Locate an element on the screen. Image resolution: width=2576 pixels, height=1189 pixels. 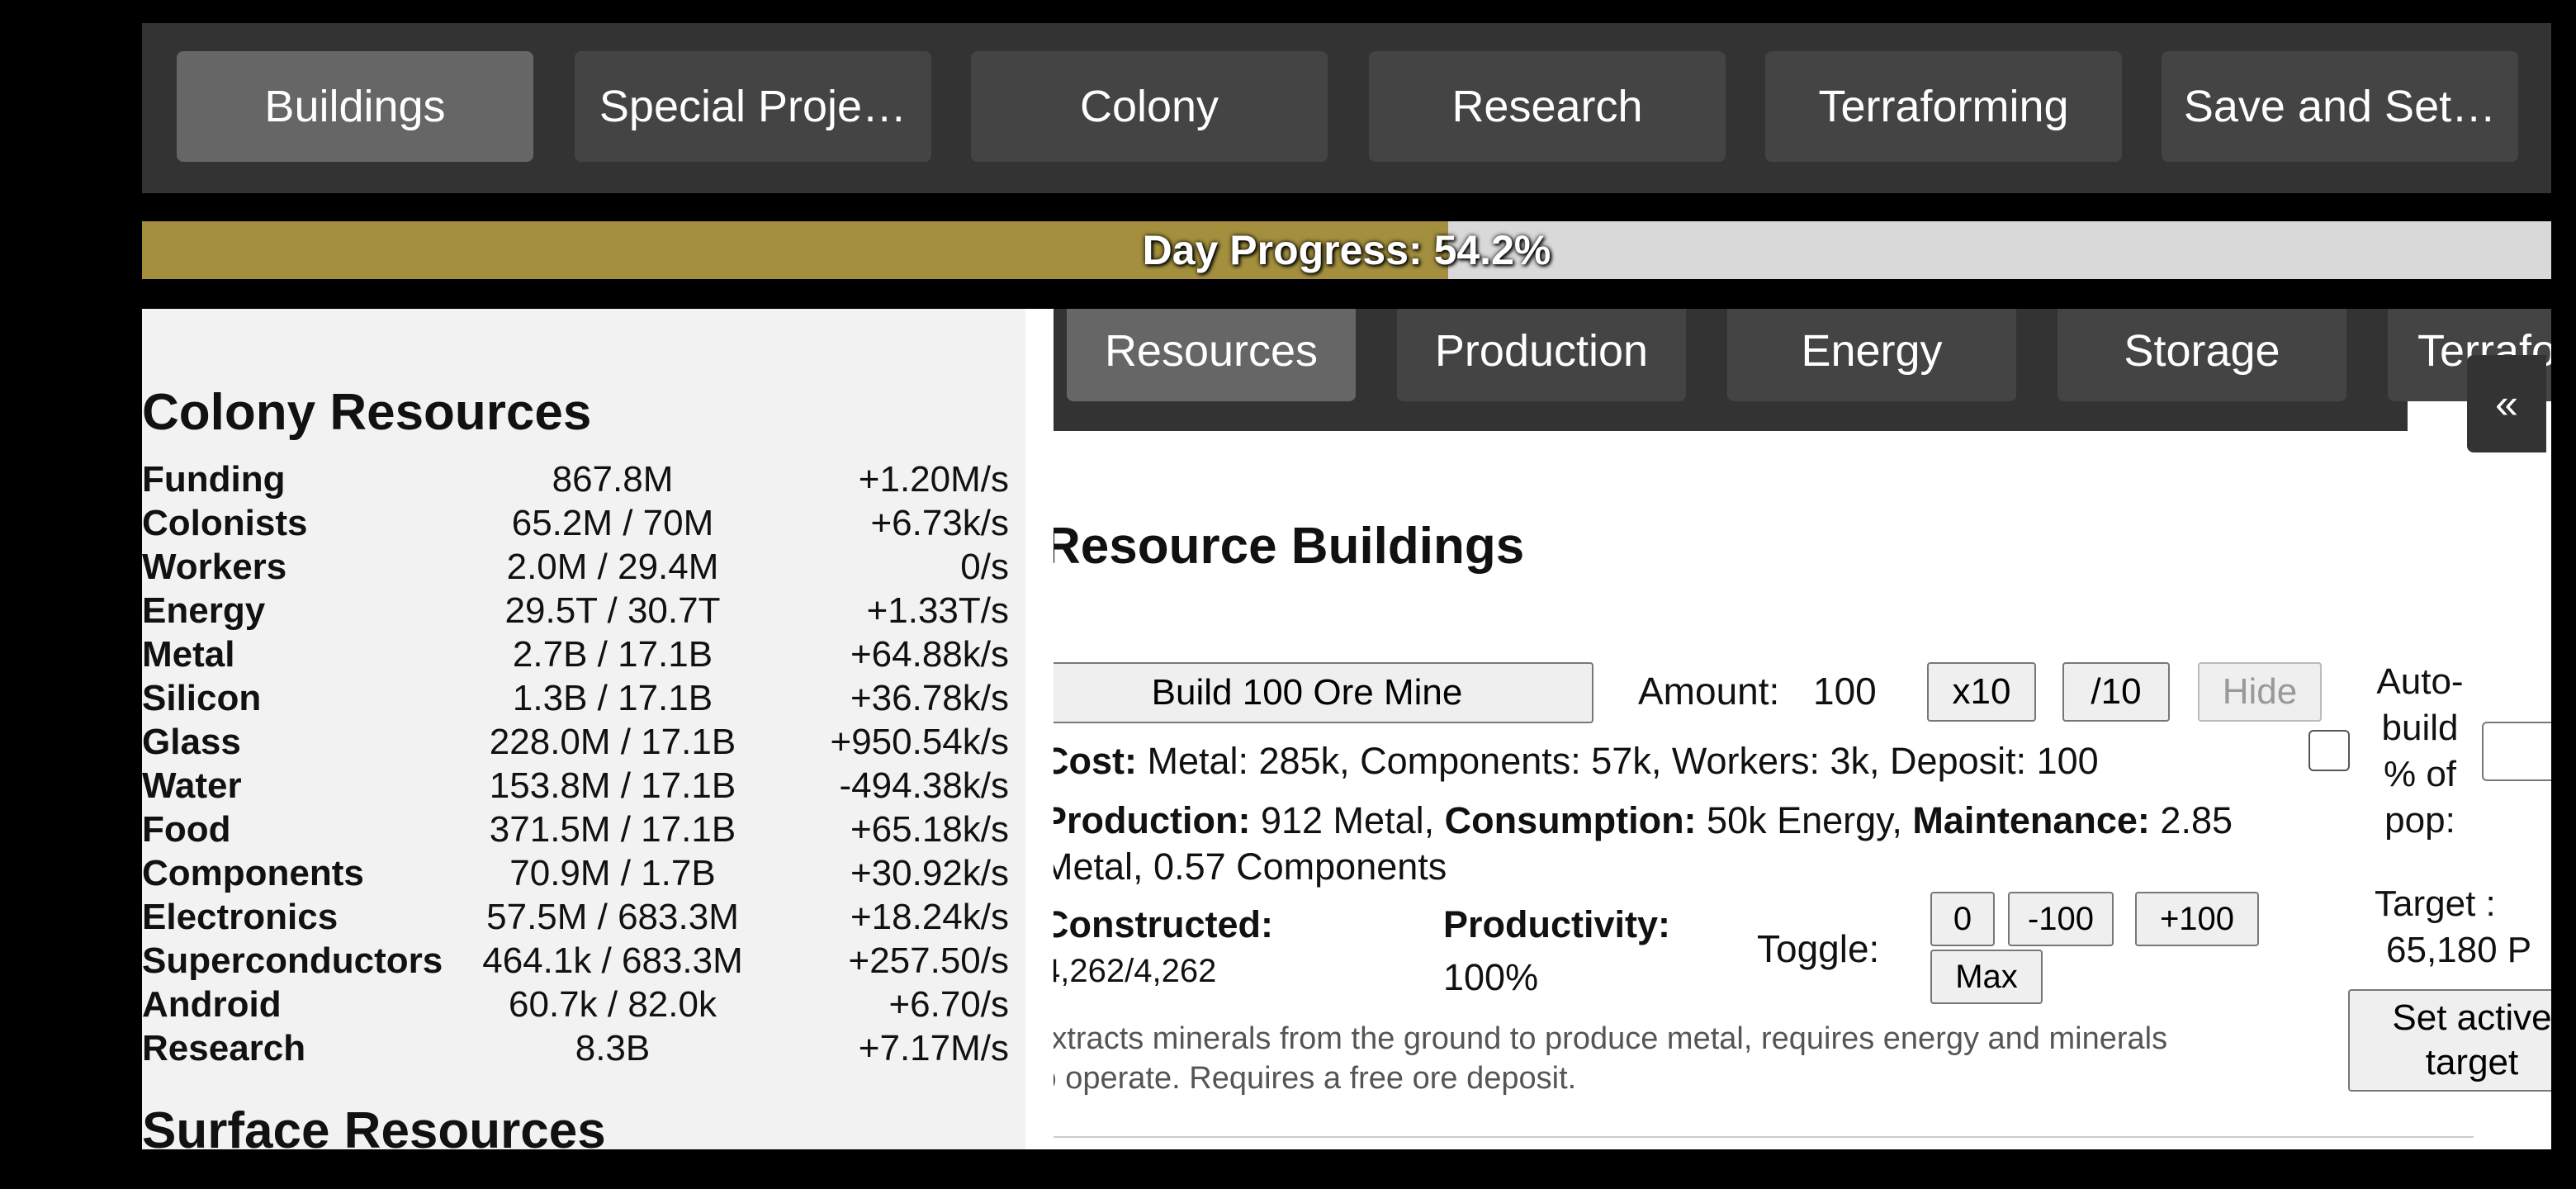
resource-amount: 70.9M / 1.7B is located at coordinates (612, 873).